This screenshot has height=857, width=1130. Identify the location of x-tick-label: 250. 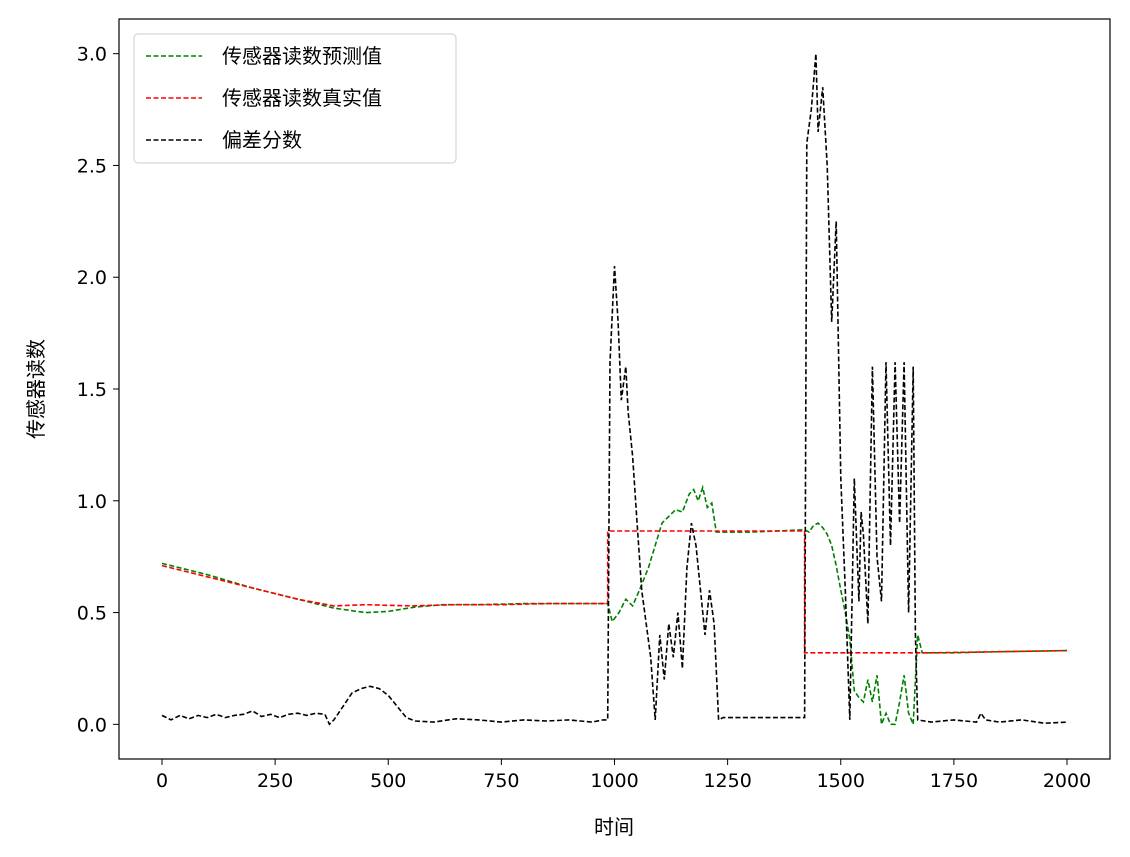
(275, 781).